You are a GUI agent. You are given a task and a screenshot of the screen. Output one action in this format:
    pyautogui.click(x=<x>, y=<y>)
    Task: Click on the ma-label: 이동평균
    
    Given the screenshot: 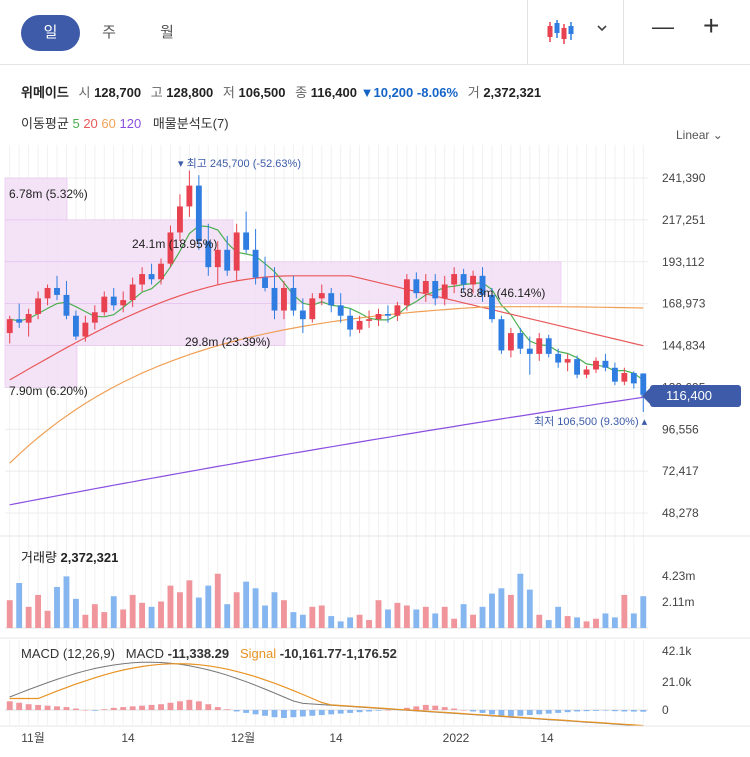 What is the action you would take?
    pyautogui.click(x=45, y=123)
    